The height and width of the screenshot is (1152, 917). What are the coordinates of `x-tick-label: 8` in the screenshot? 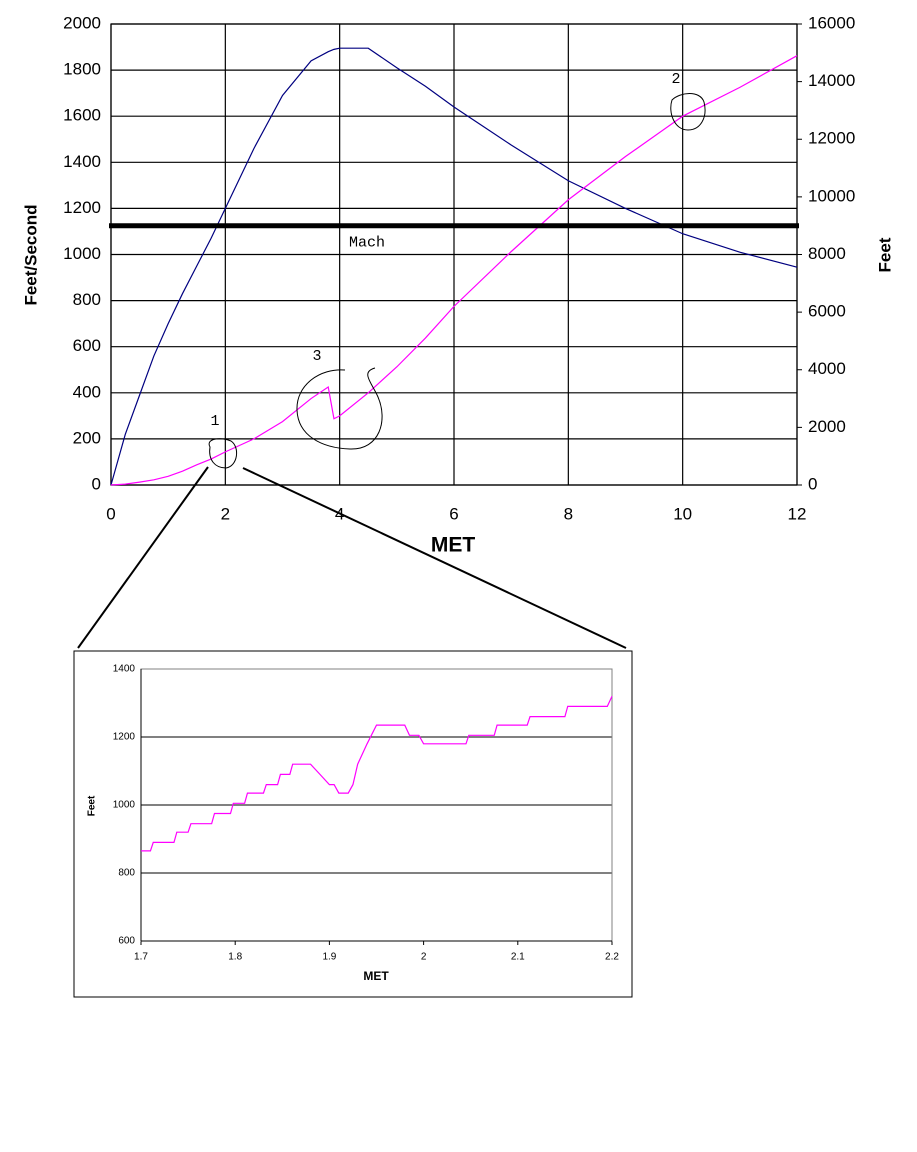 It's located at (568, 513).